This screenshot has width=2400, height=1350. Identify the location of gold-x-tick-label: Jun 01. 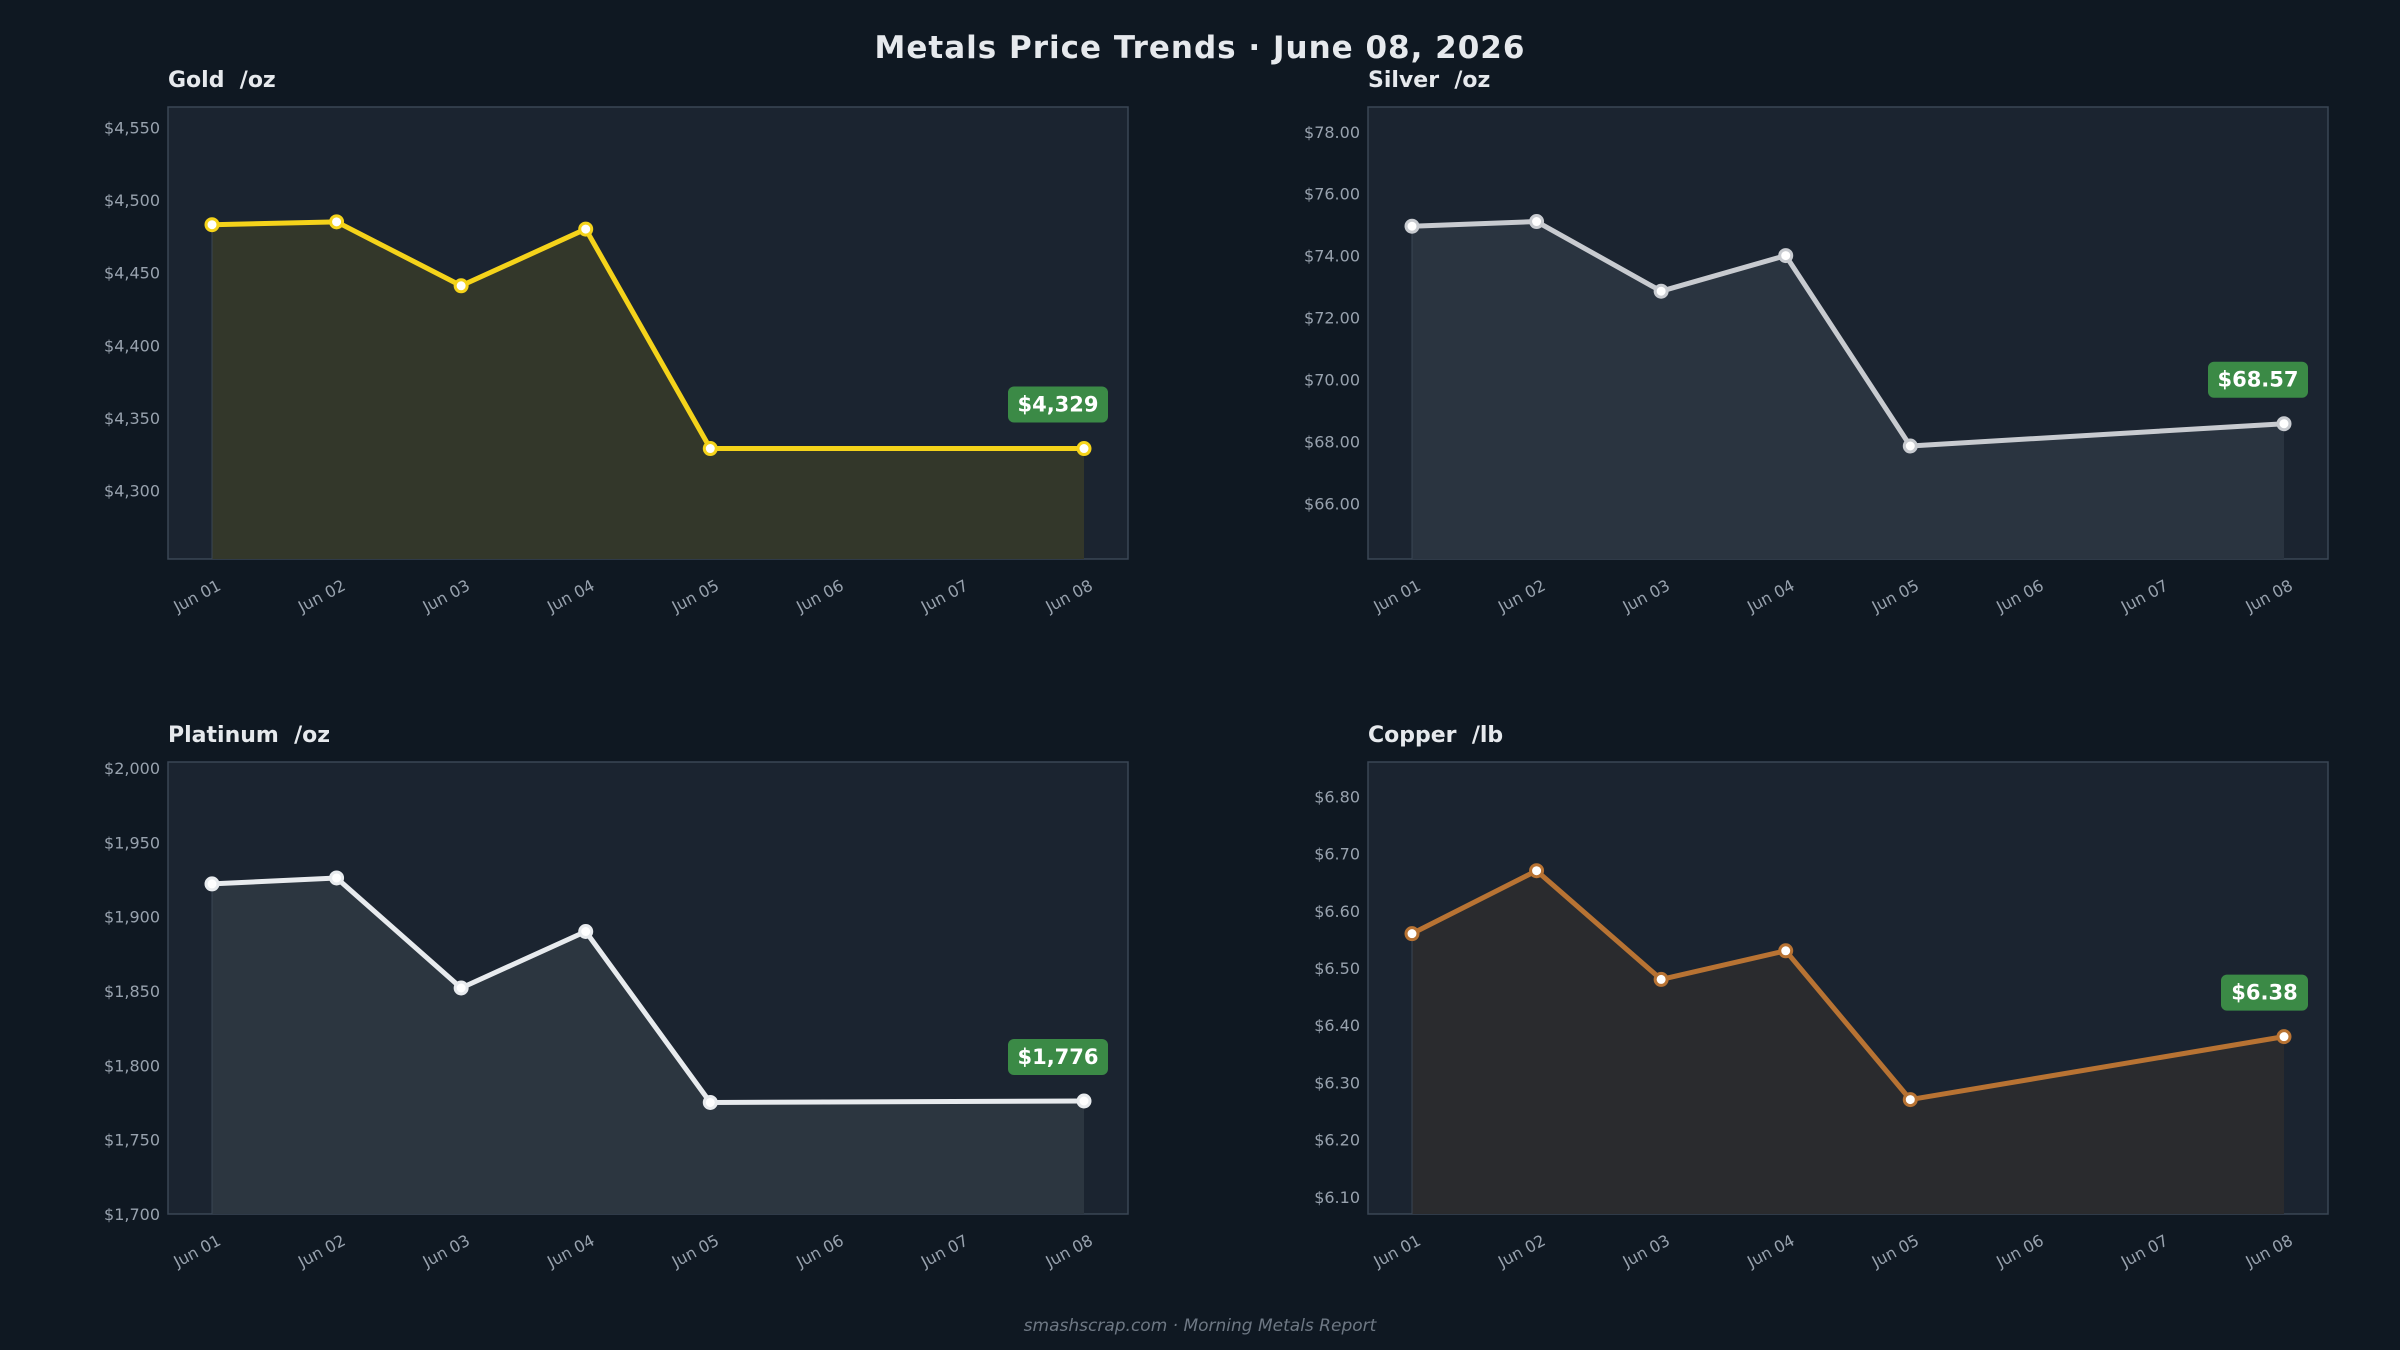
(197, 596).